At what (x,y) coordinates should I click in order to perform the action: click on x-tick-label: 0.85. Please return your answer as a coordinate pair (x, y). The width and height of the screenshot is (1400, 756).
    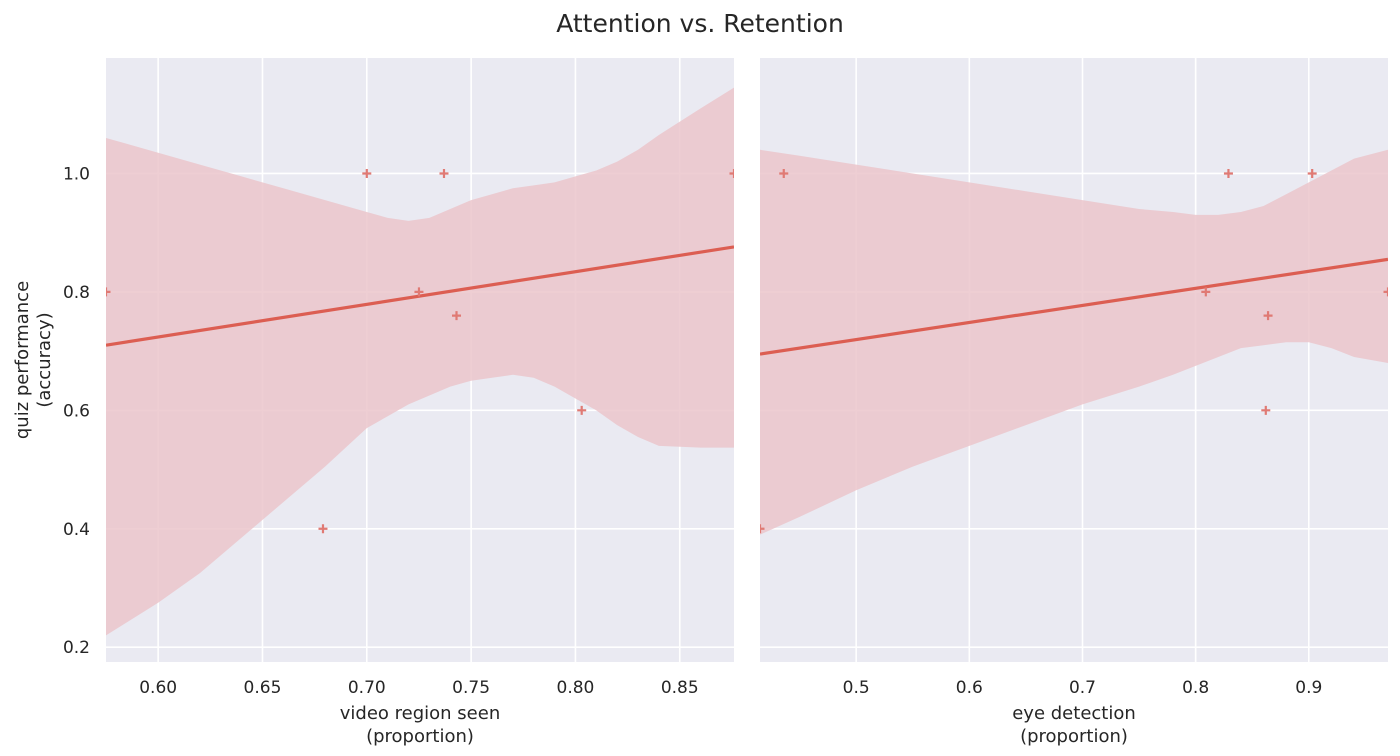
    Looking at the image, I should click on (680, 688).